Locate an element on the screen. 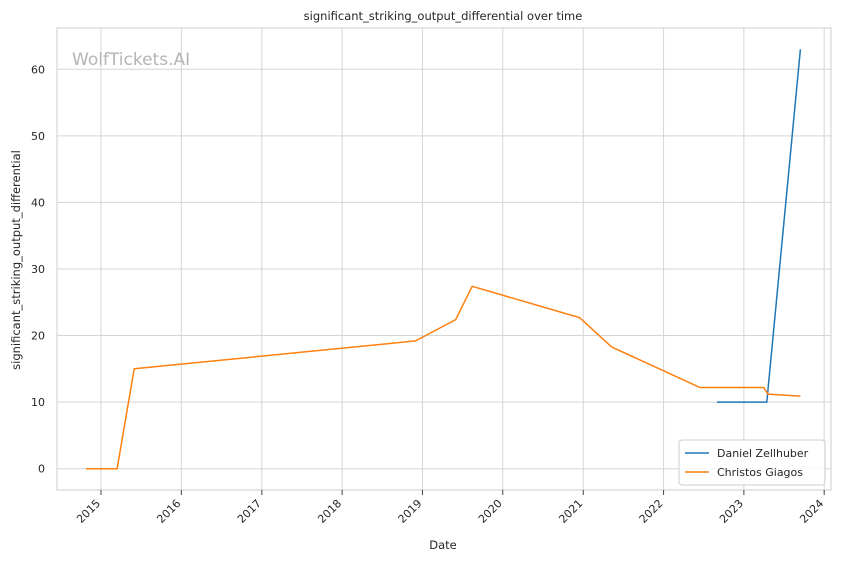 This screenshot has width=844, height=561. y-tick-label: 20 is located at coordinates (38, 336).